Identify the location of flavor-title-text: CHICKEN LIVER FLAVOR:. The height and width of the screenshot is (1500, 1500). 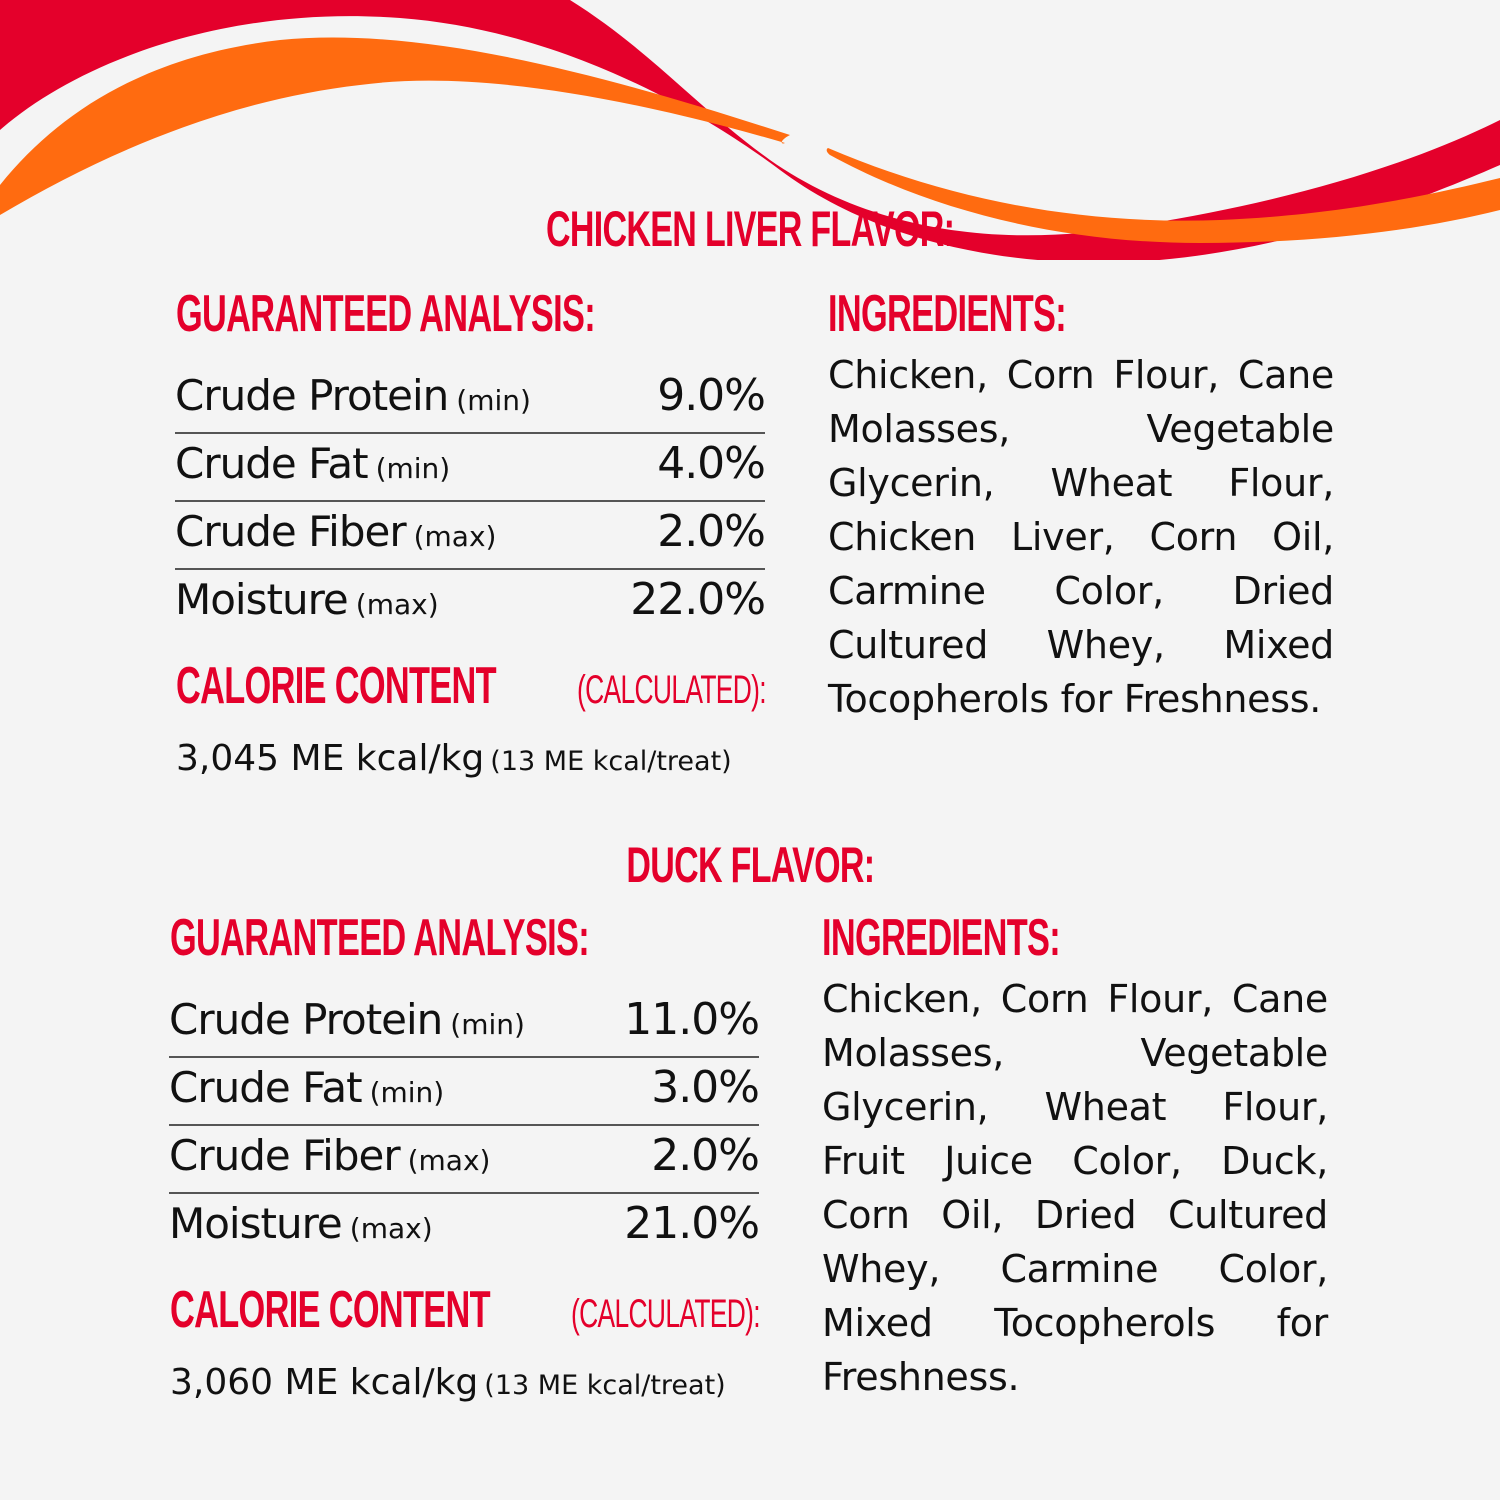
(750, 229).